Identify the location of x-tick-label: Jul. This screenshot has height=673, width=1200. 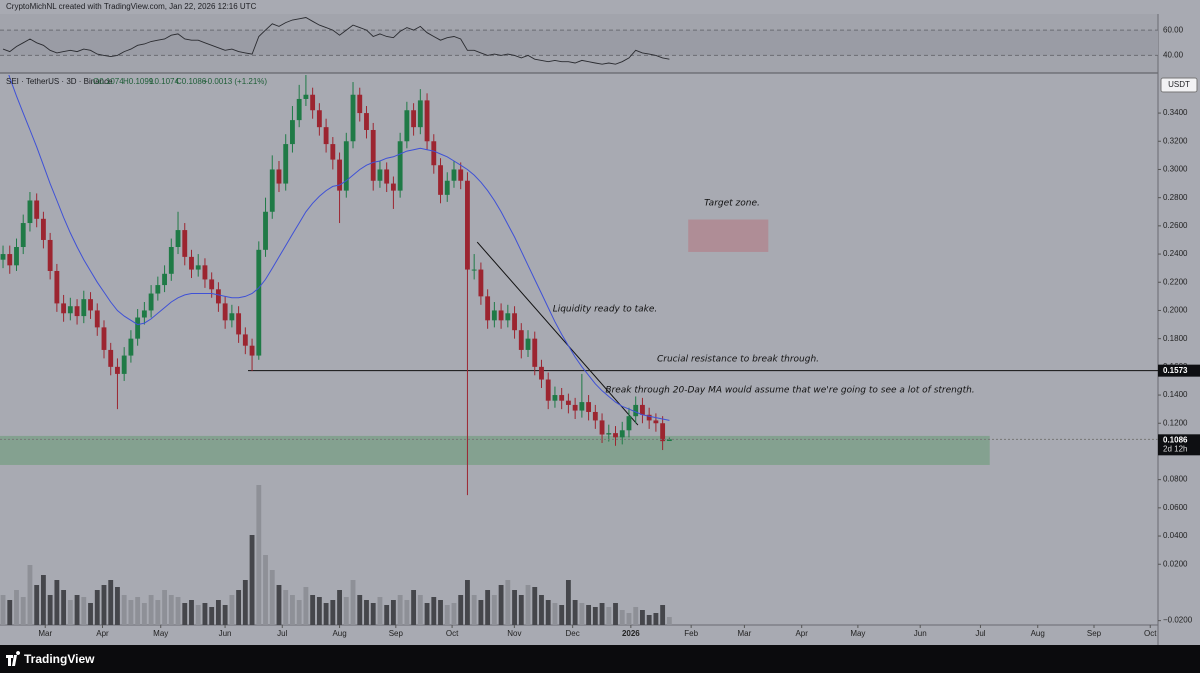
(282, 633).